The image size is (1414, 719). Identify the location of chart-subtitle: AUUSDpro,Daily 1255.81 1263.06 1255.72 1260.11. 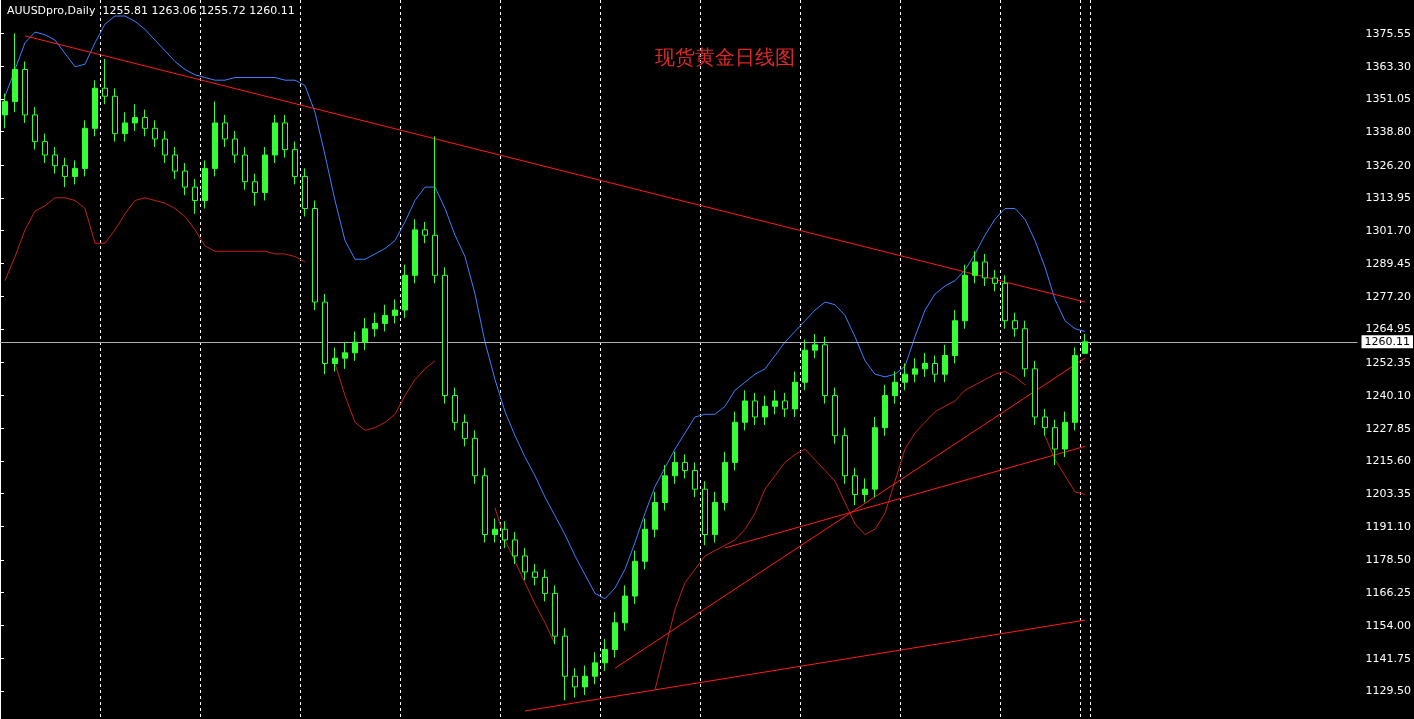
(151, 10).